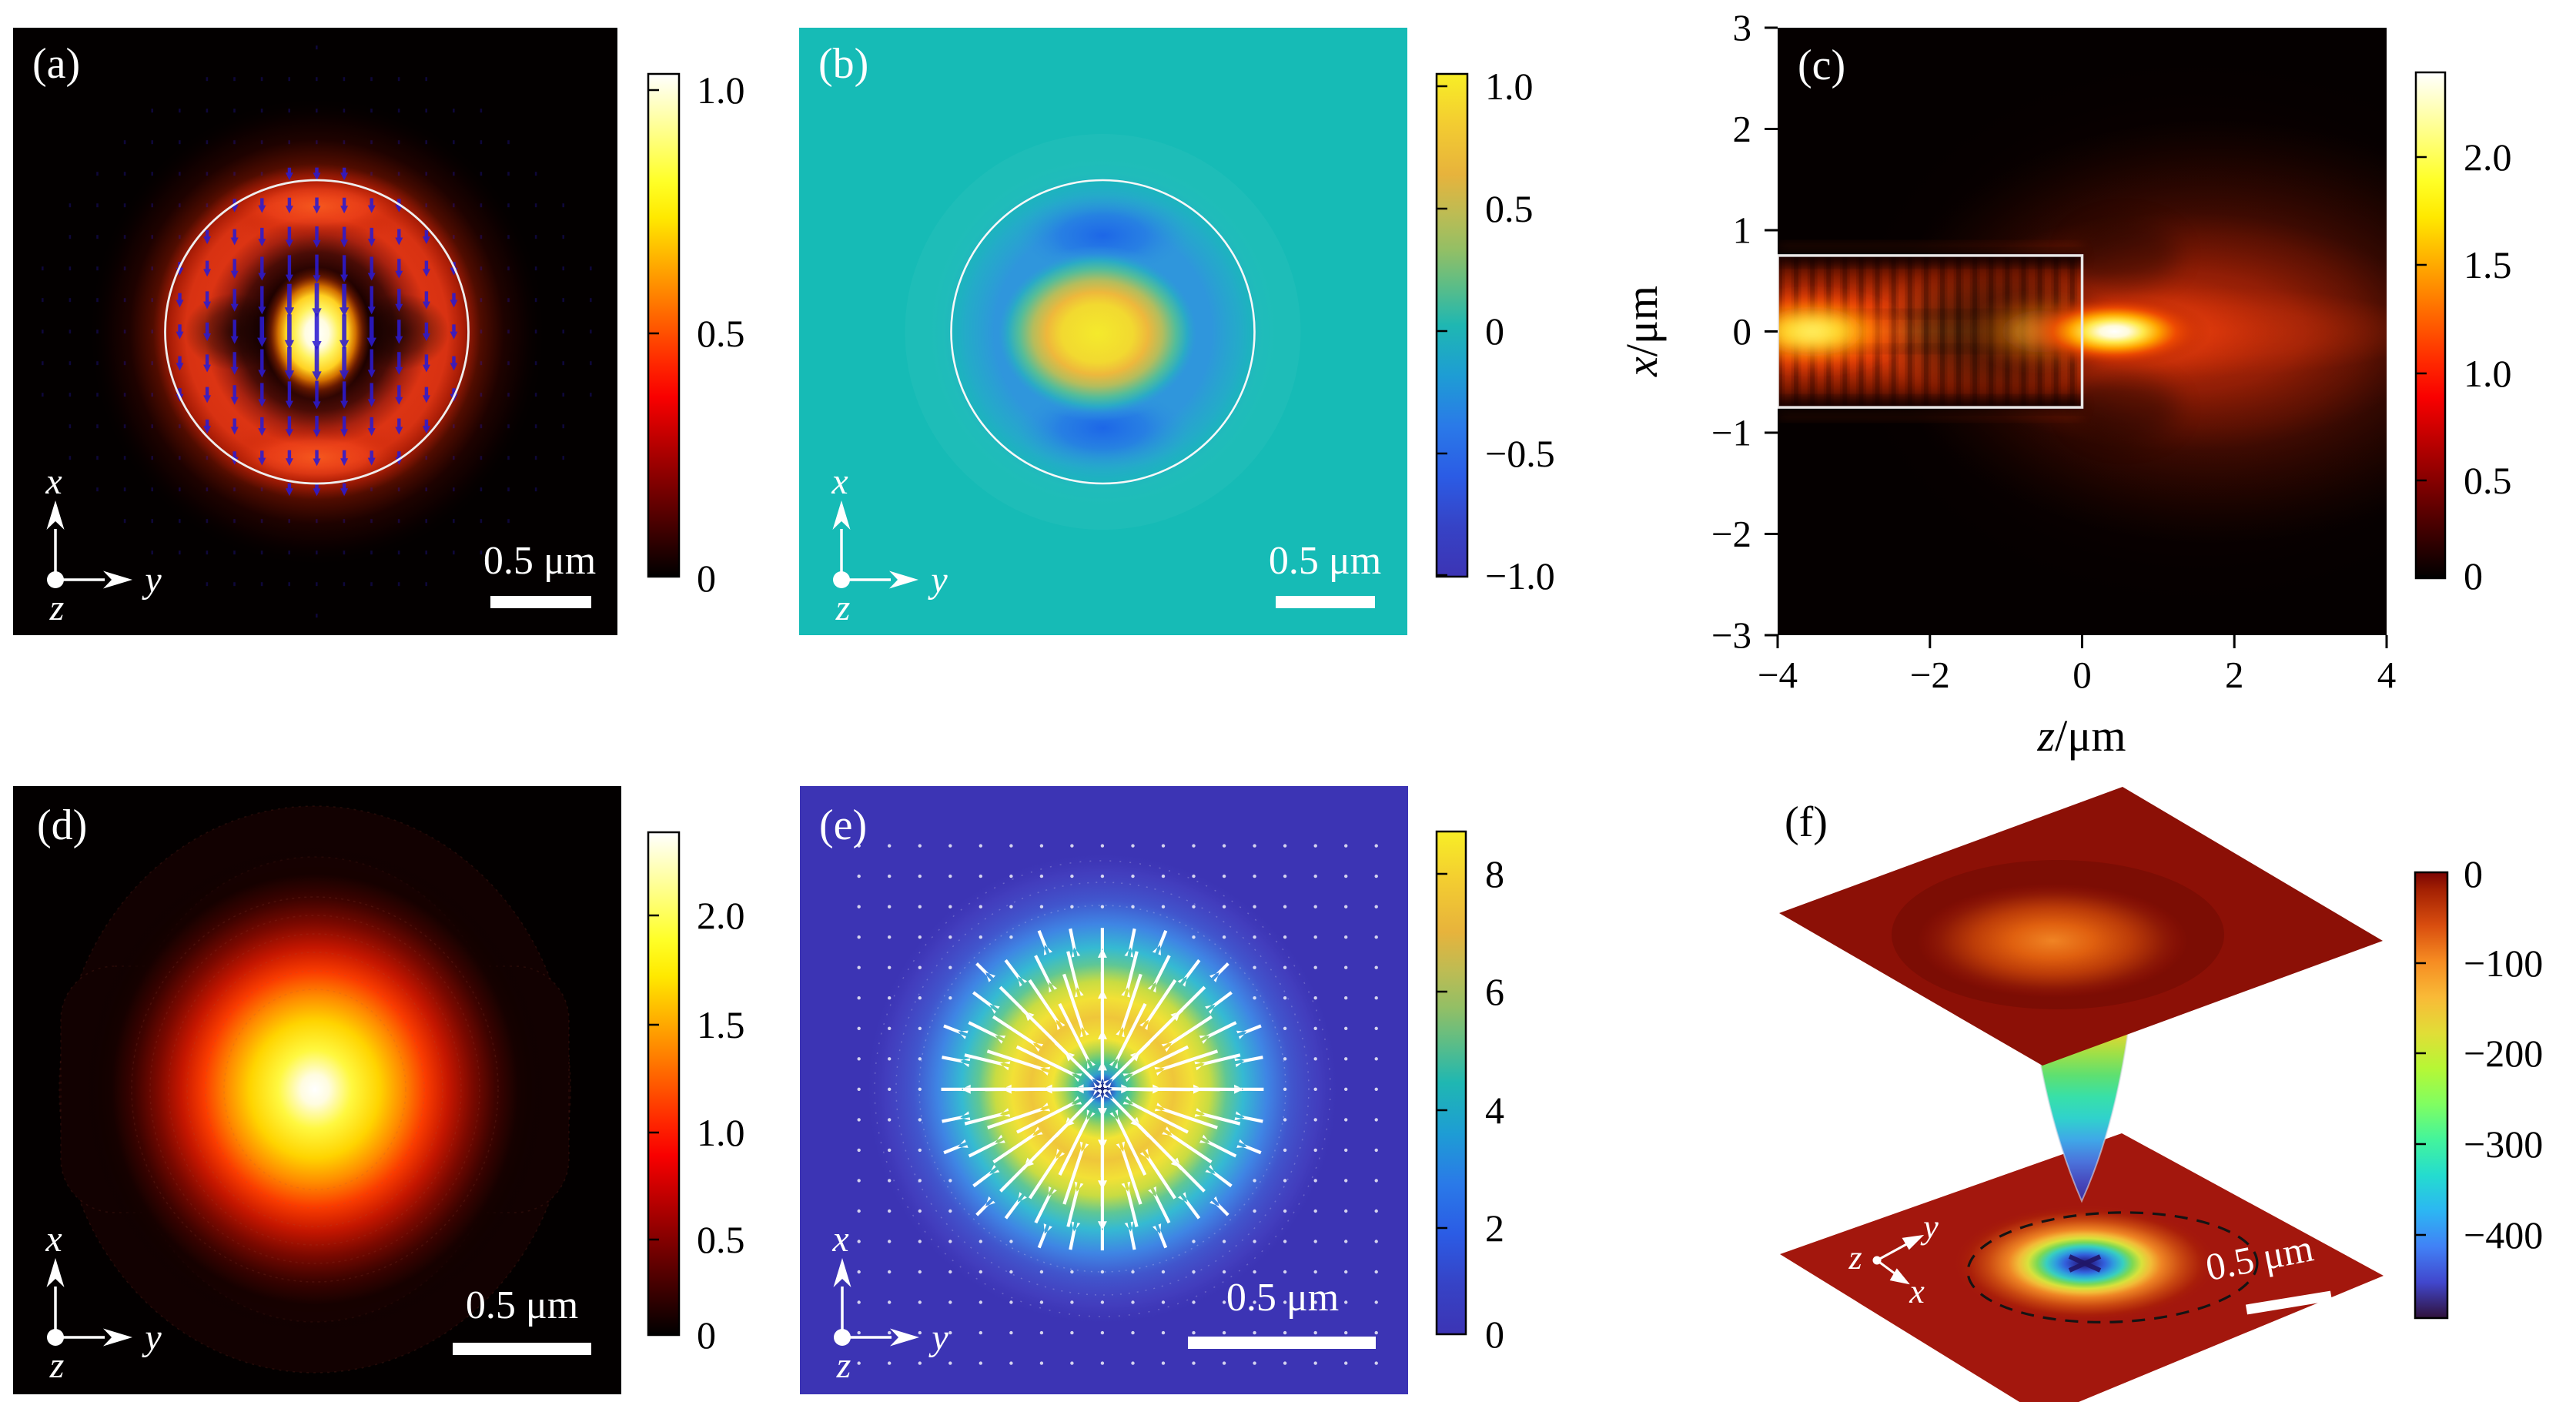 The height and width of the screenshot is (1402, 2576). What do you see at coordinates (843, 825) in the screenshot?
I see `svg-text: (e)` at bounding box center [843, 825].